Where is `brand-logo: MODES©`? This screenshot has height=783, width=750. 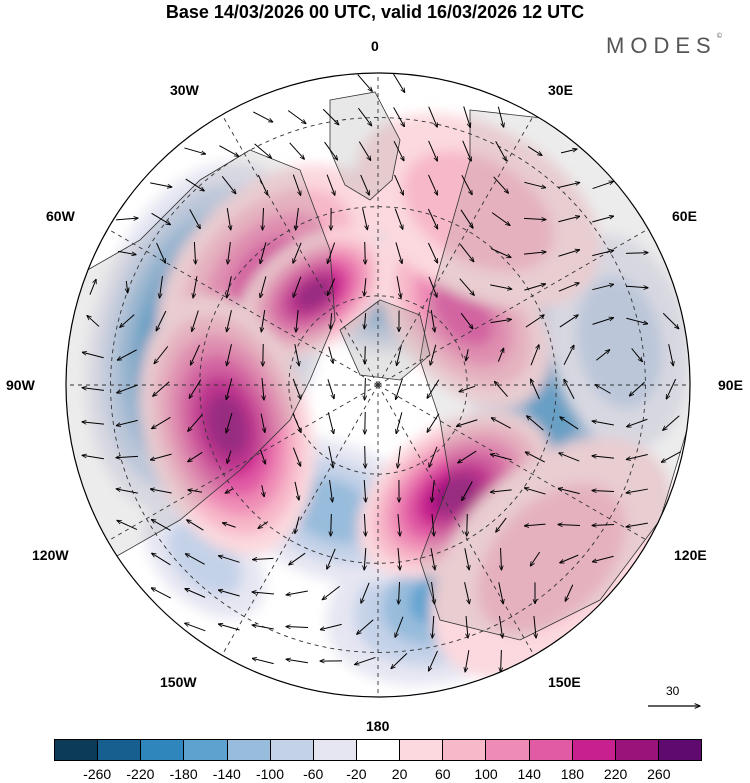 brand-logo: MODES© is located at coordinates (664, 46).